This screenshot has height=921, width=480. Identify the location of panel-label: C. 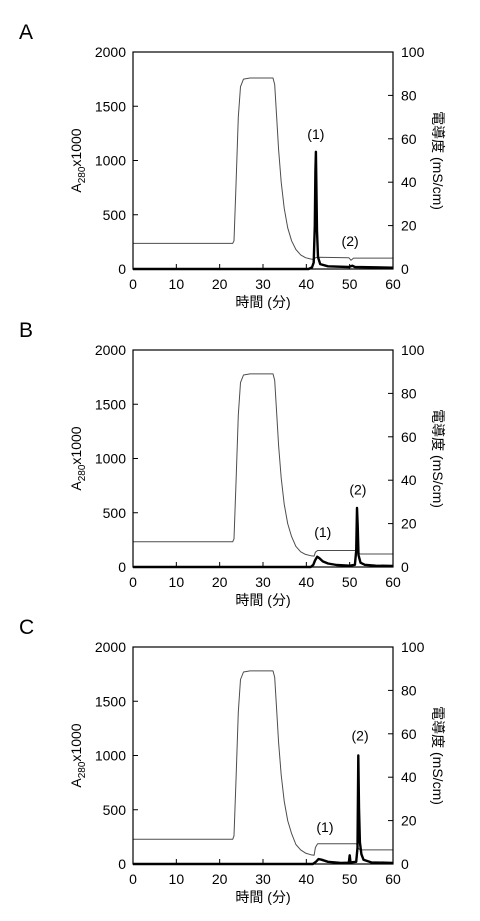
(26, 627).